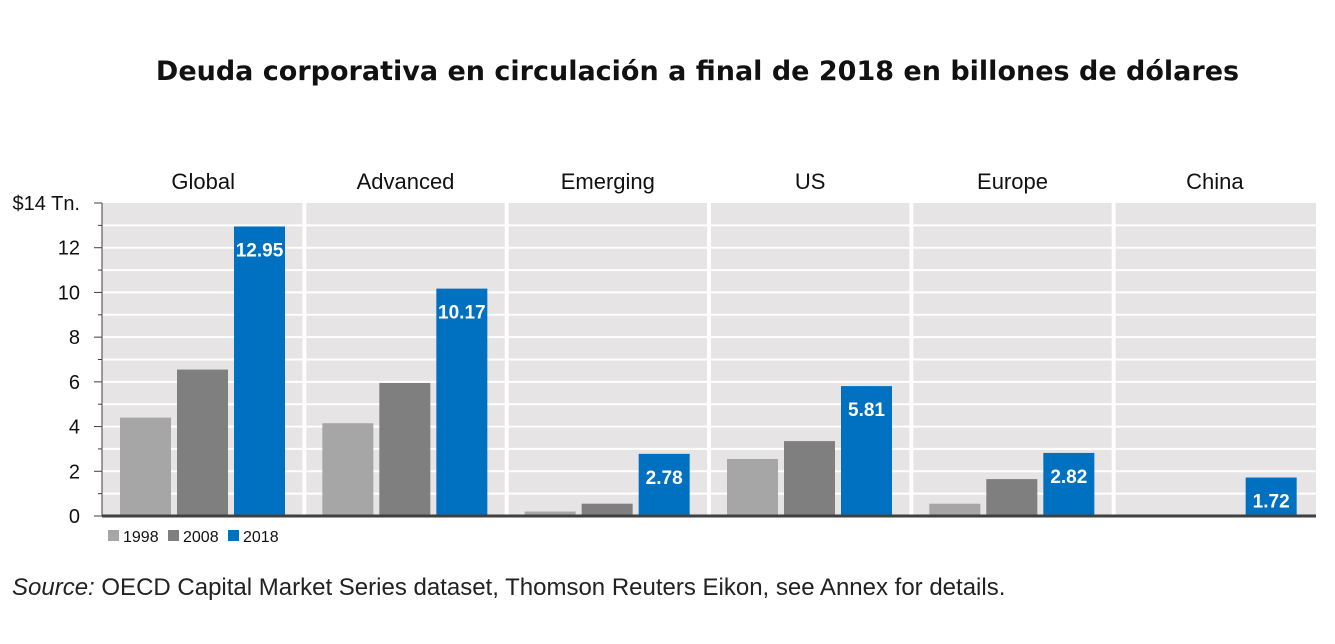 The width and height of the screenshot is (1335, 644). Describe the element at coordinates (664, 478) in the screenshot. I see `data-label: 2.78` at that location.